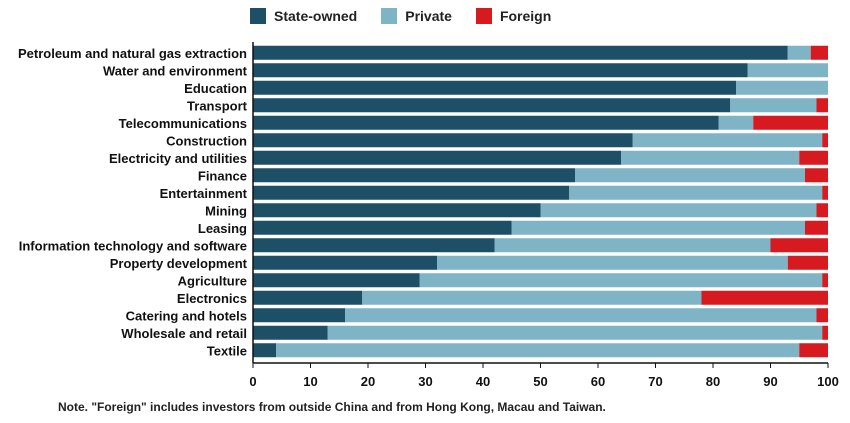  What do you see at coordinates (133, 245) in the screenshot?
I see `category-label: Information technology and software` at bounding box center [133, 245].